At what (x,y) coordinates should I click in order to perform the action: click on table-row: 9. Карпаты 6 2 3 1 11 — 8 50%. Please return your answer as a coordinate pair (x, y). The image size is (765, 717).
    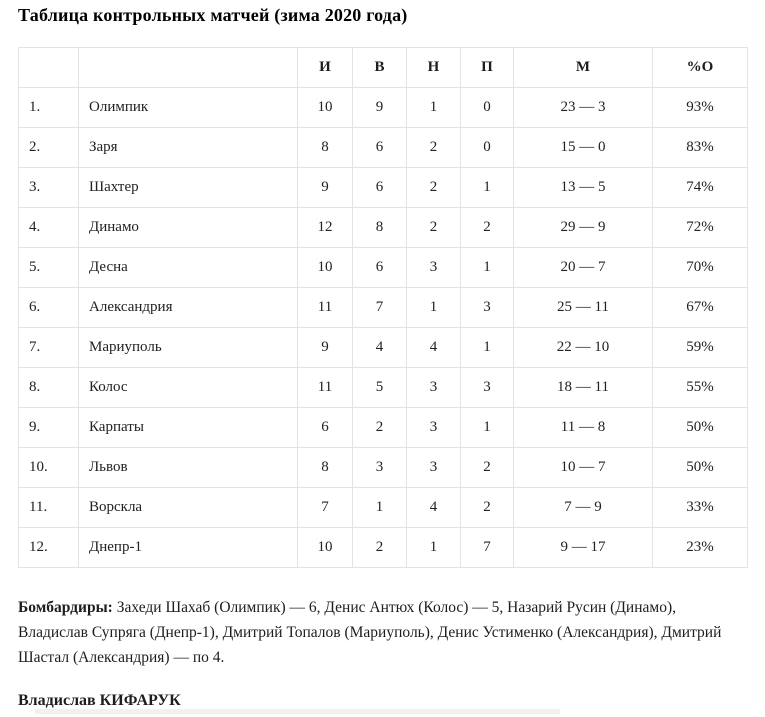
    Looking at the image, I should click on (383, 427).